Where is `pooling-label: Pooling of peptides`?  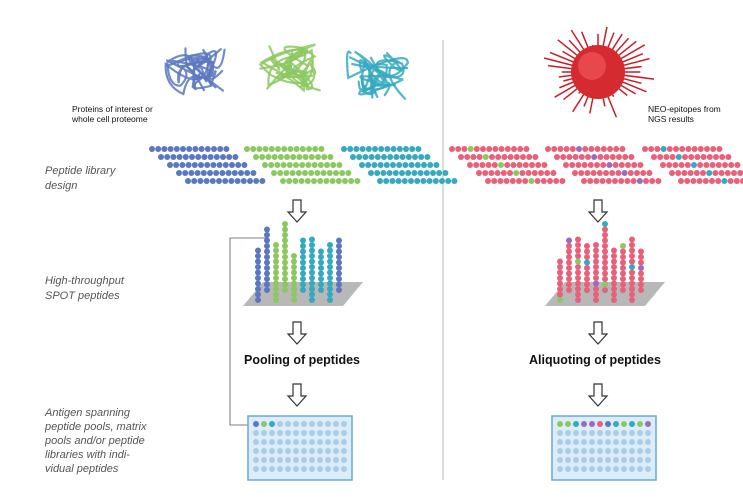 pooling-label: Pooling of peptides is located at coordinates (302, 360).